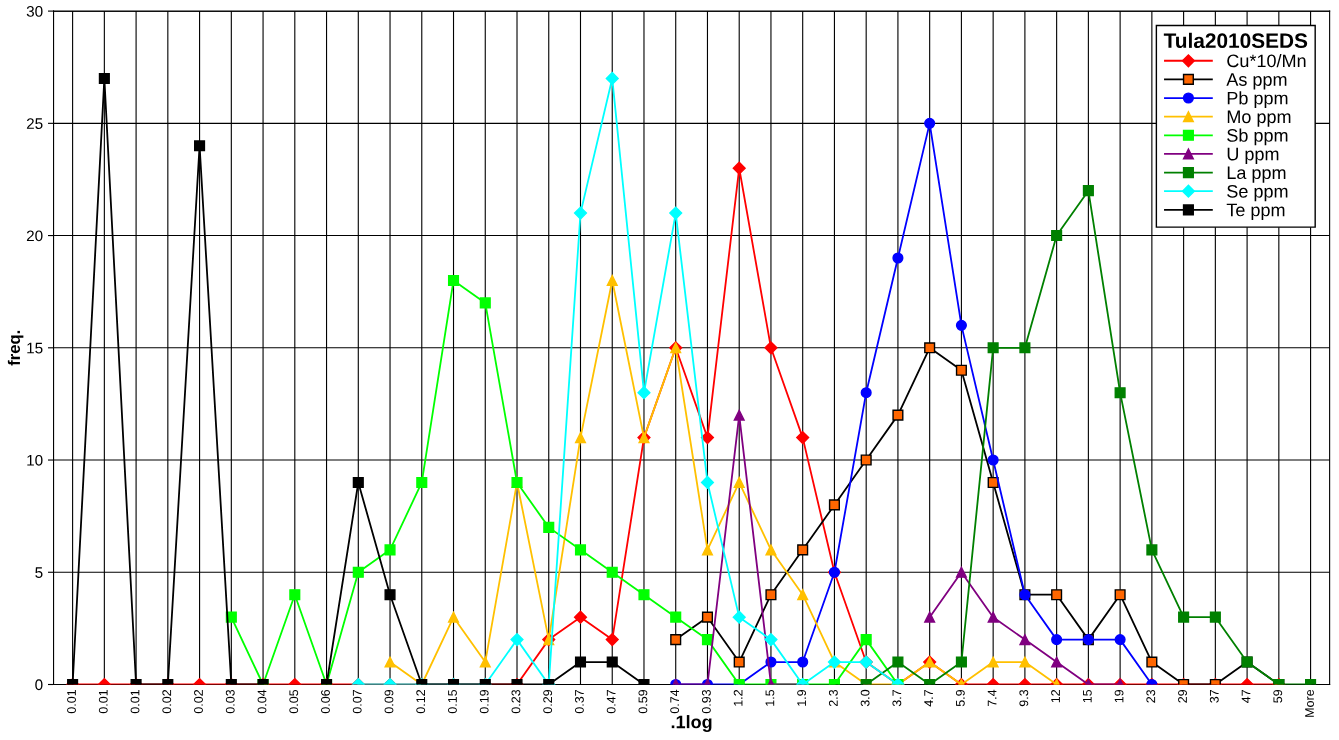  I want to click on x-tick-label: 29, so click(1182, 696).